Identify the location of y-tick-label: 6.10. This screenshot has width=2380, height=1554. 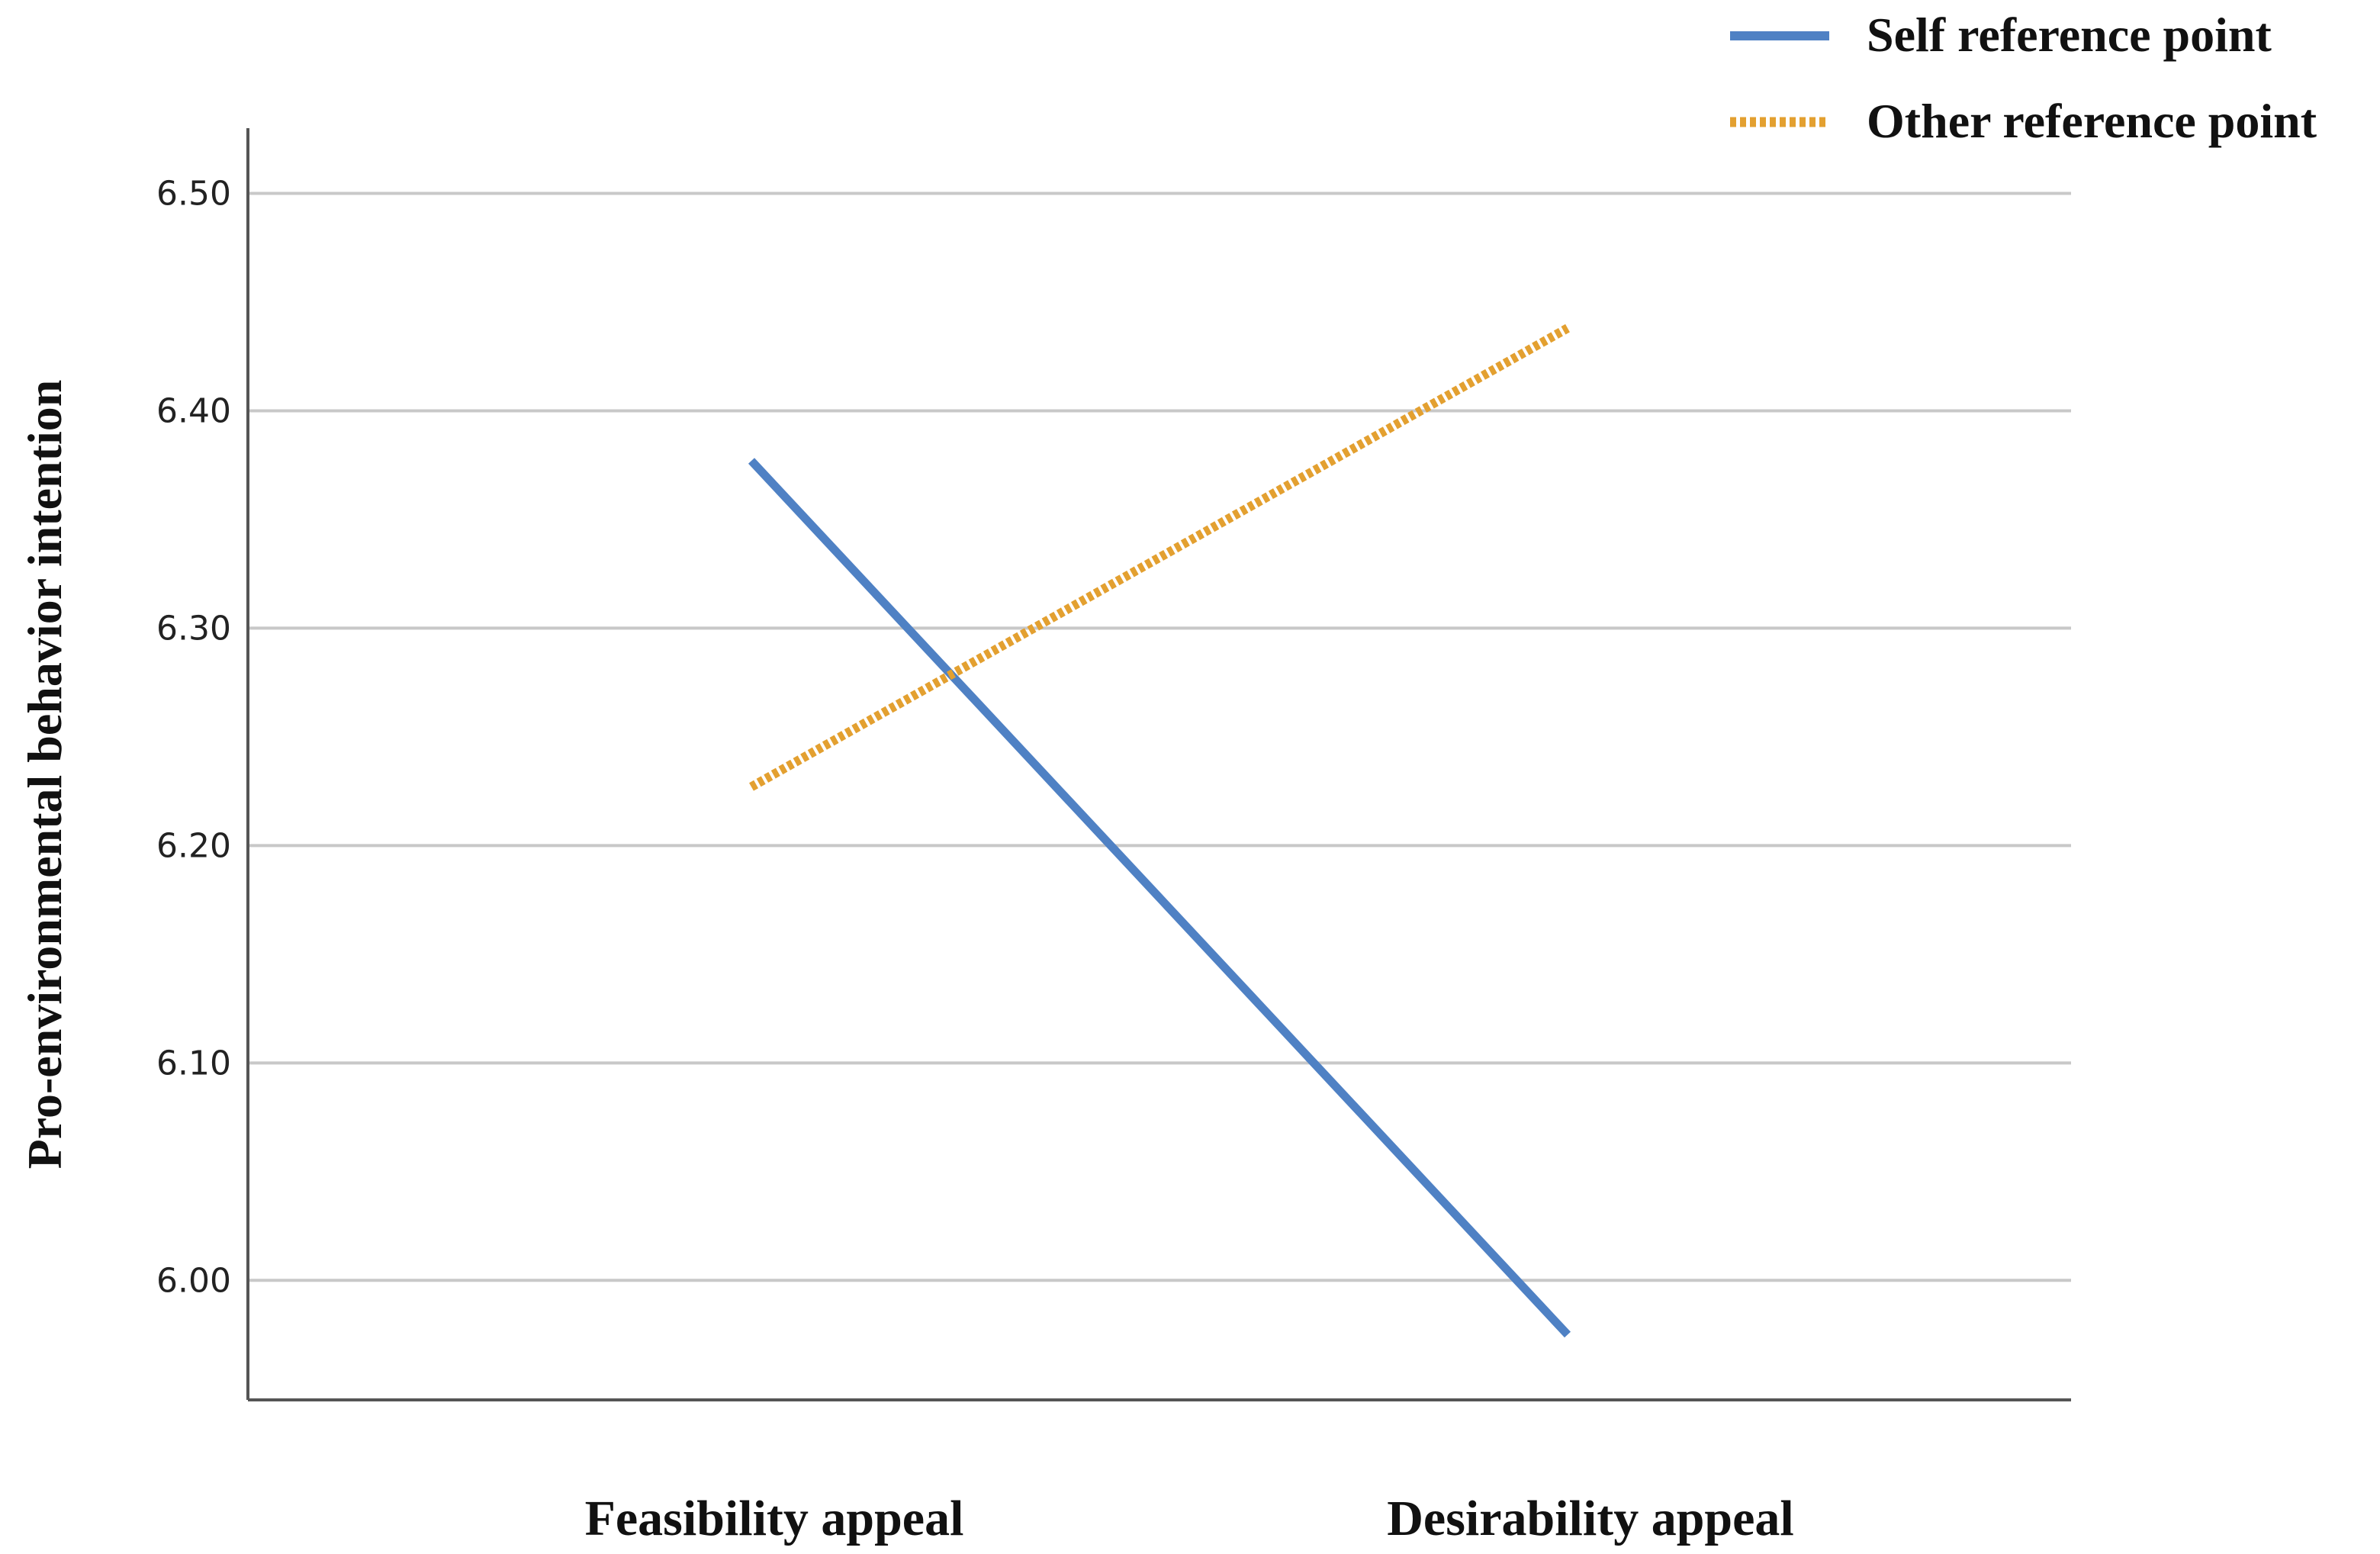
(193, 1063).